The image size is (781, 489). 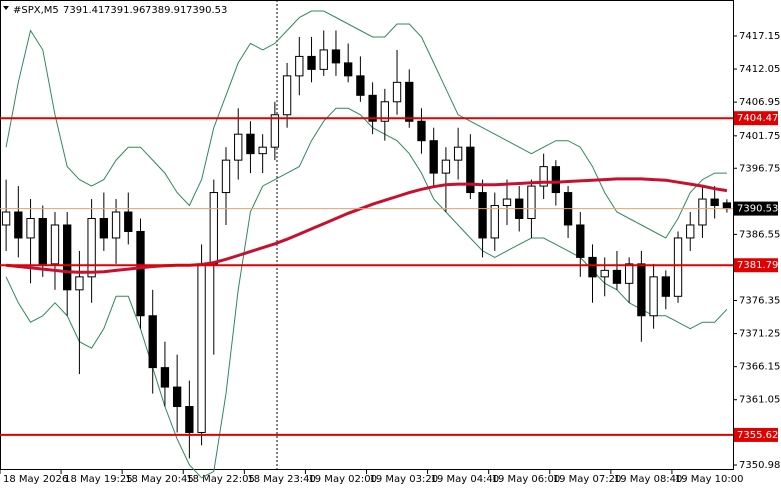 What do you see at coordinates (465, 479) in the screenshot?
I see `x-tick-label: 19 May 04:40` at bounding box center [465, 479].